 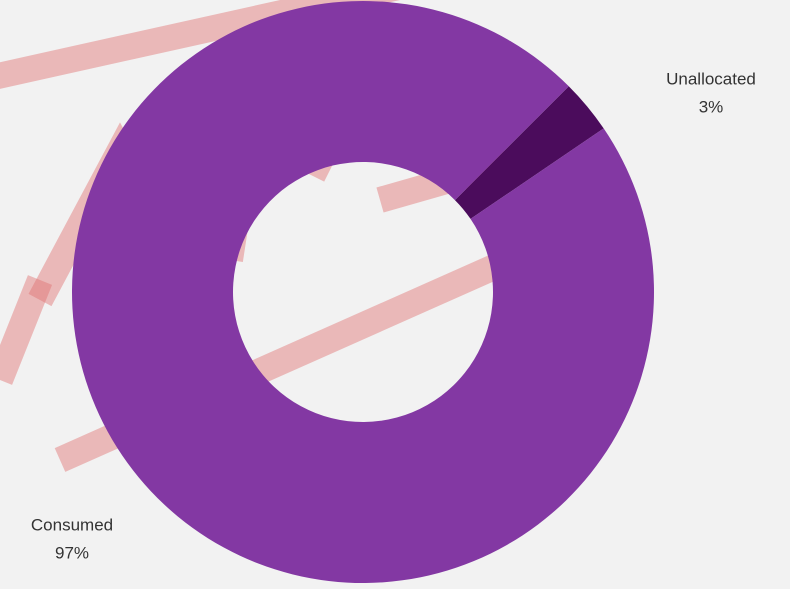 What do you see at coordinates (711, 78) in the screenshot?
I see `slice-label: Unallocated` at bounding box center [711, 78].